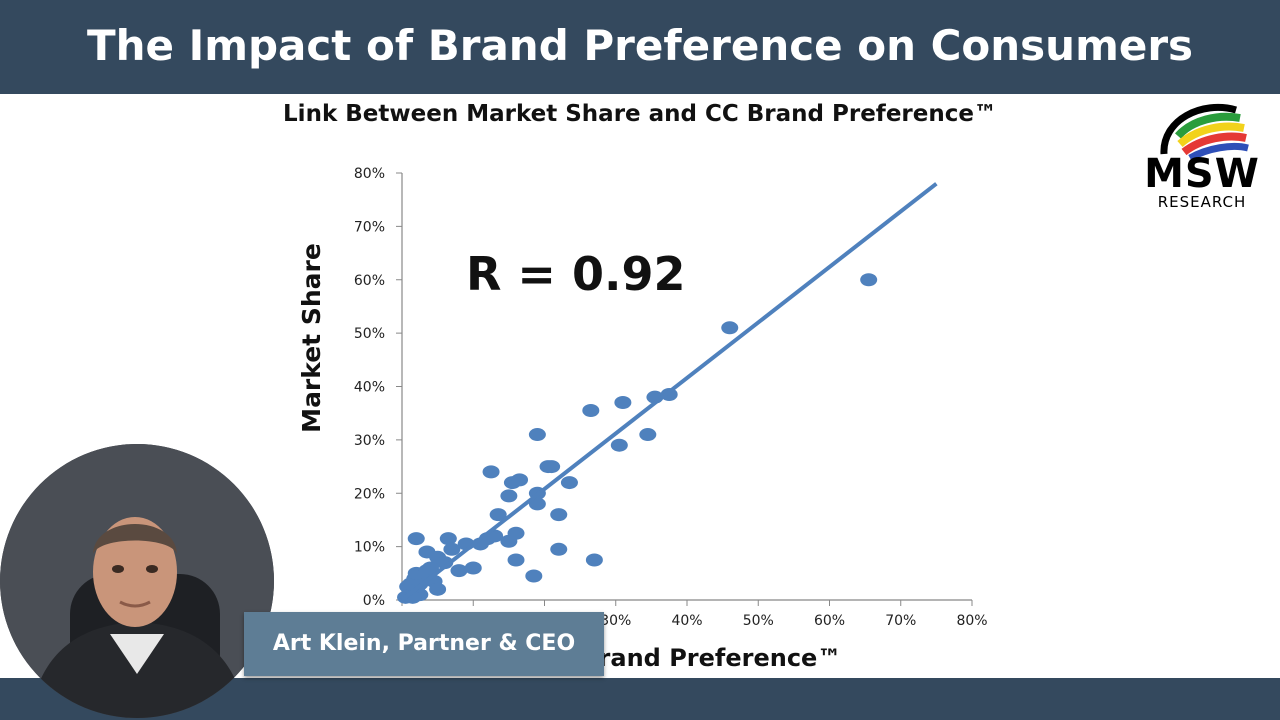  I want to click on header-band, so click(640, 47).